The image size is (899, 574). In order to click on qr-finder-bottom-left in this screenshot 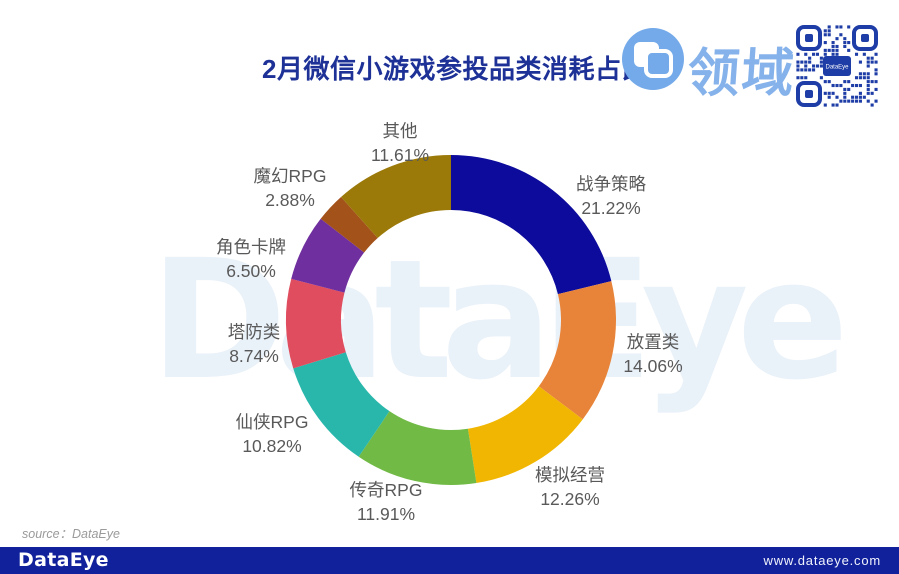, I will do `click(809, 94)`.